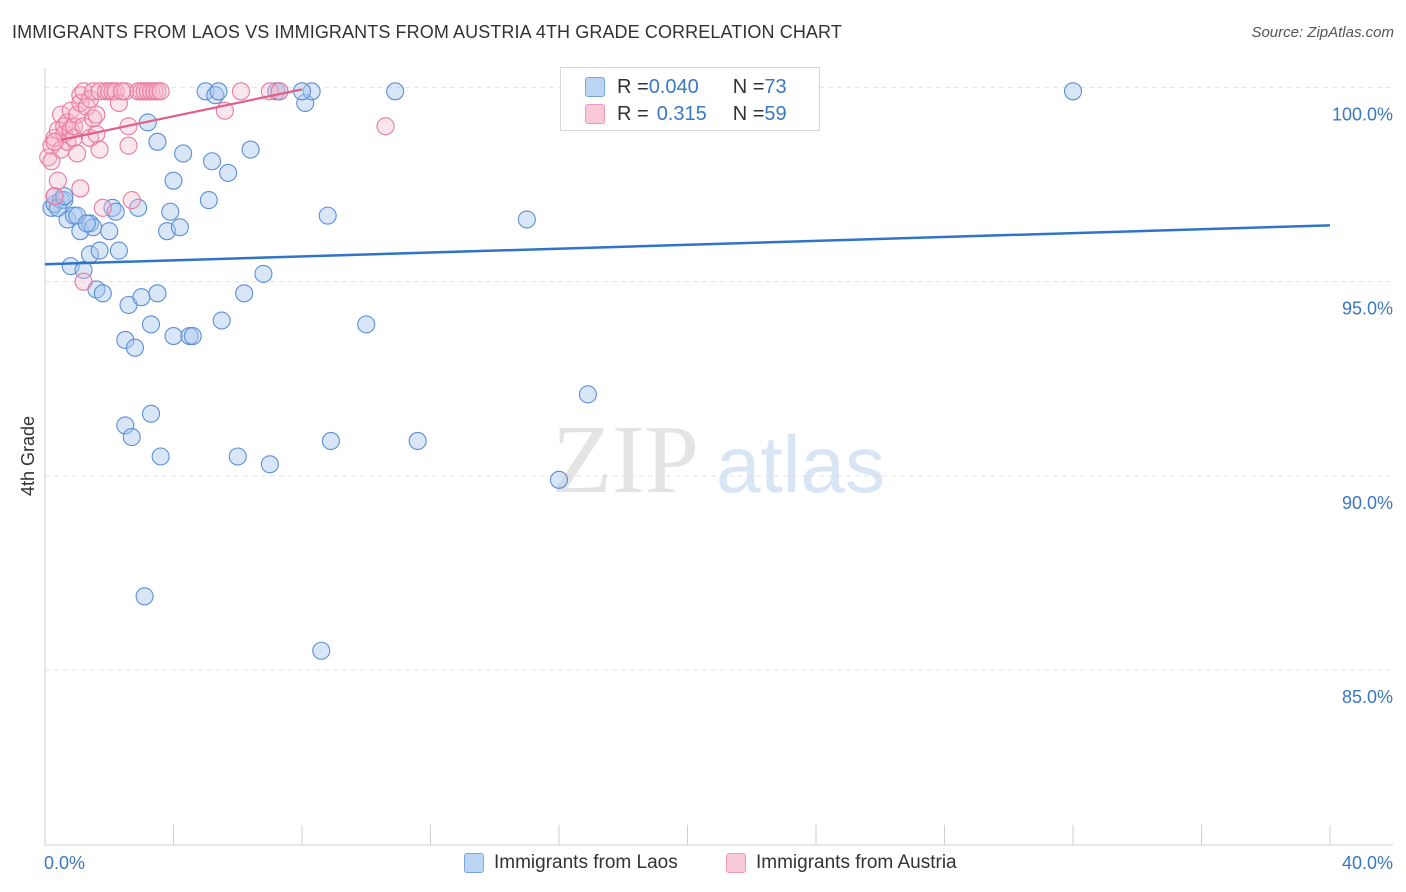 The height and width of the screenshot is (892, 1406). I want to click on trend-line-austria, so click(181, 114).